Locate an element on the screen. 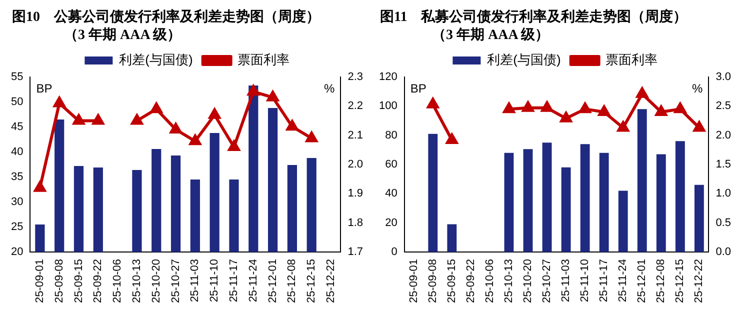  x-tick-label: 25-12-22 is located at coordinates (699, 281).